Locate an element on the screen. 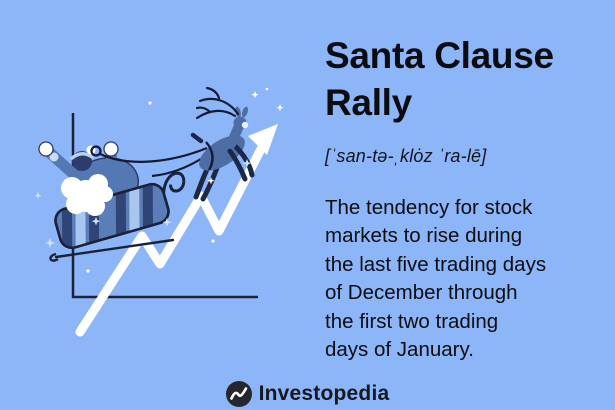 The height and width of the screenshot is (410, 615). reindeer-icon is located at coordinates (222, 144).